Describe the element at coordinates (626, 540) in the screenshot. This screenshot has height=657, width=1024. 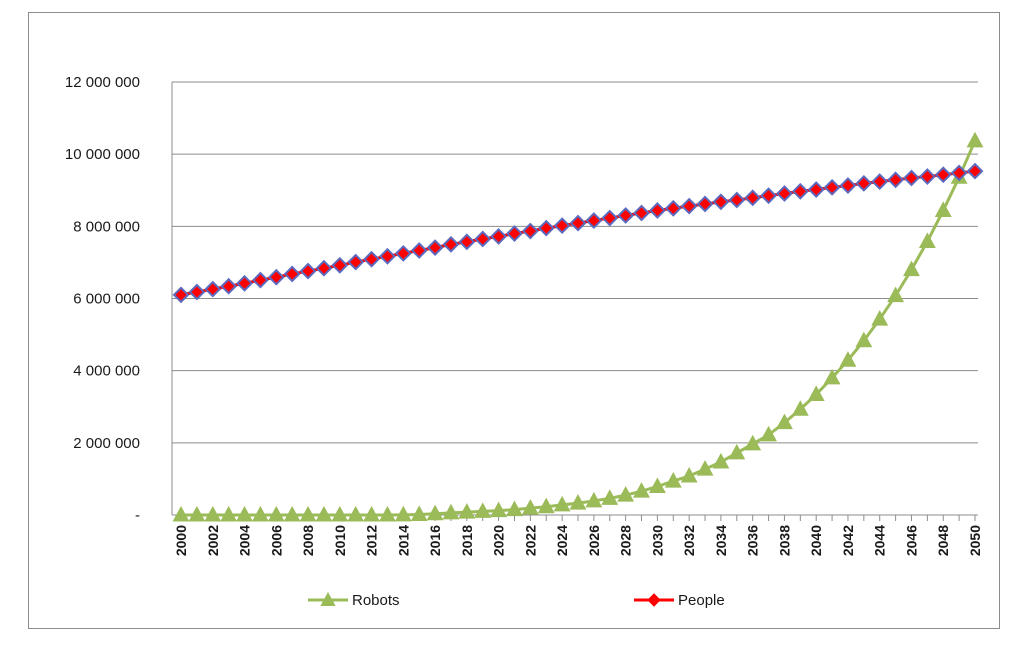
I see `x-tick-label: 2028` at that location.